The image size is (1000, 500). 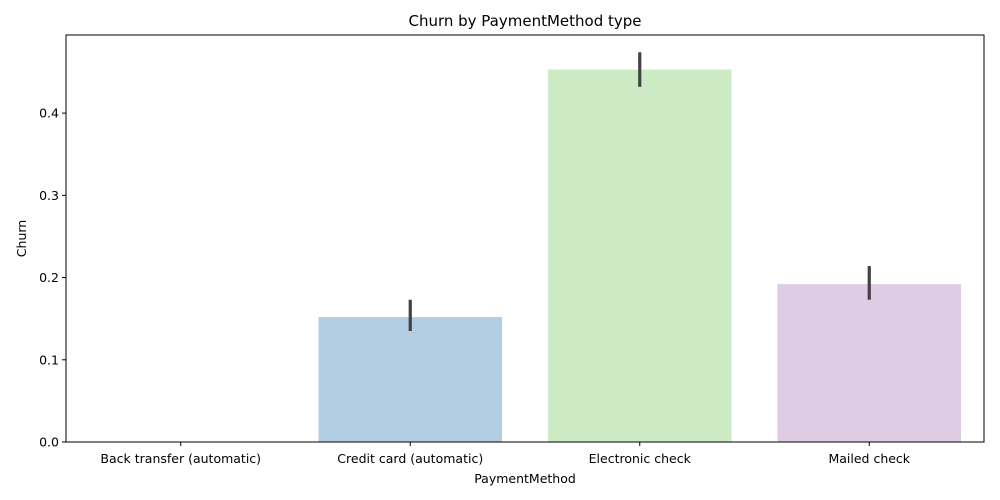 I want to click on x-tick-label: Mailed check, so click(x=869, y=458).